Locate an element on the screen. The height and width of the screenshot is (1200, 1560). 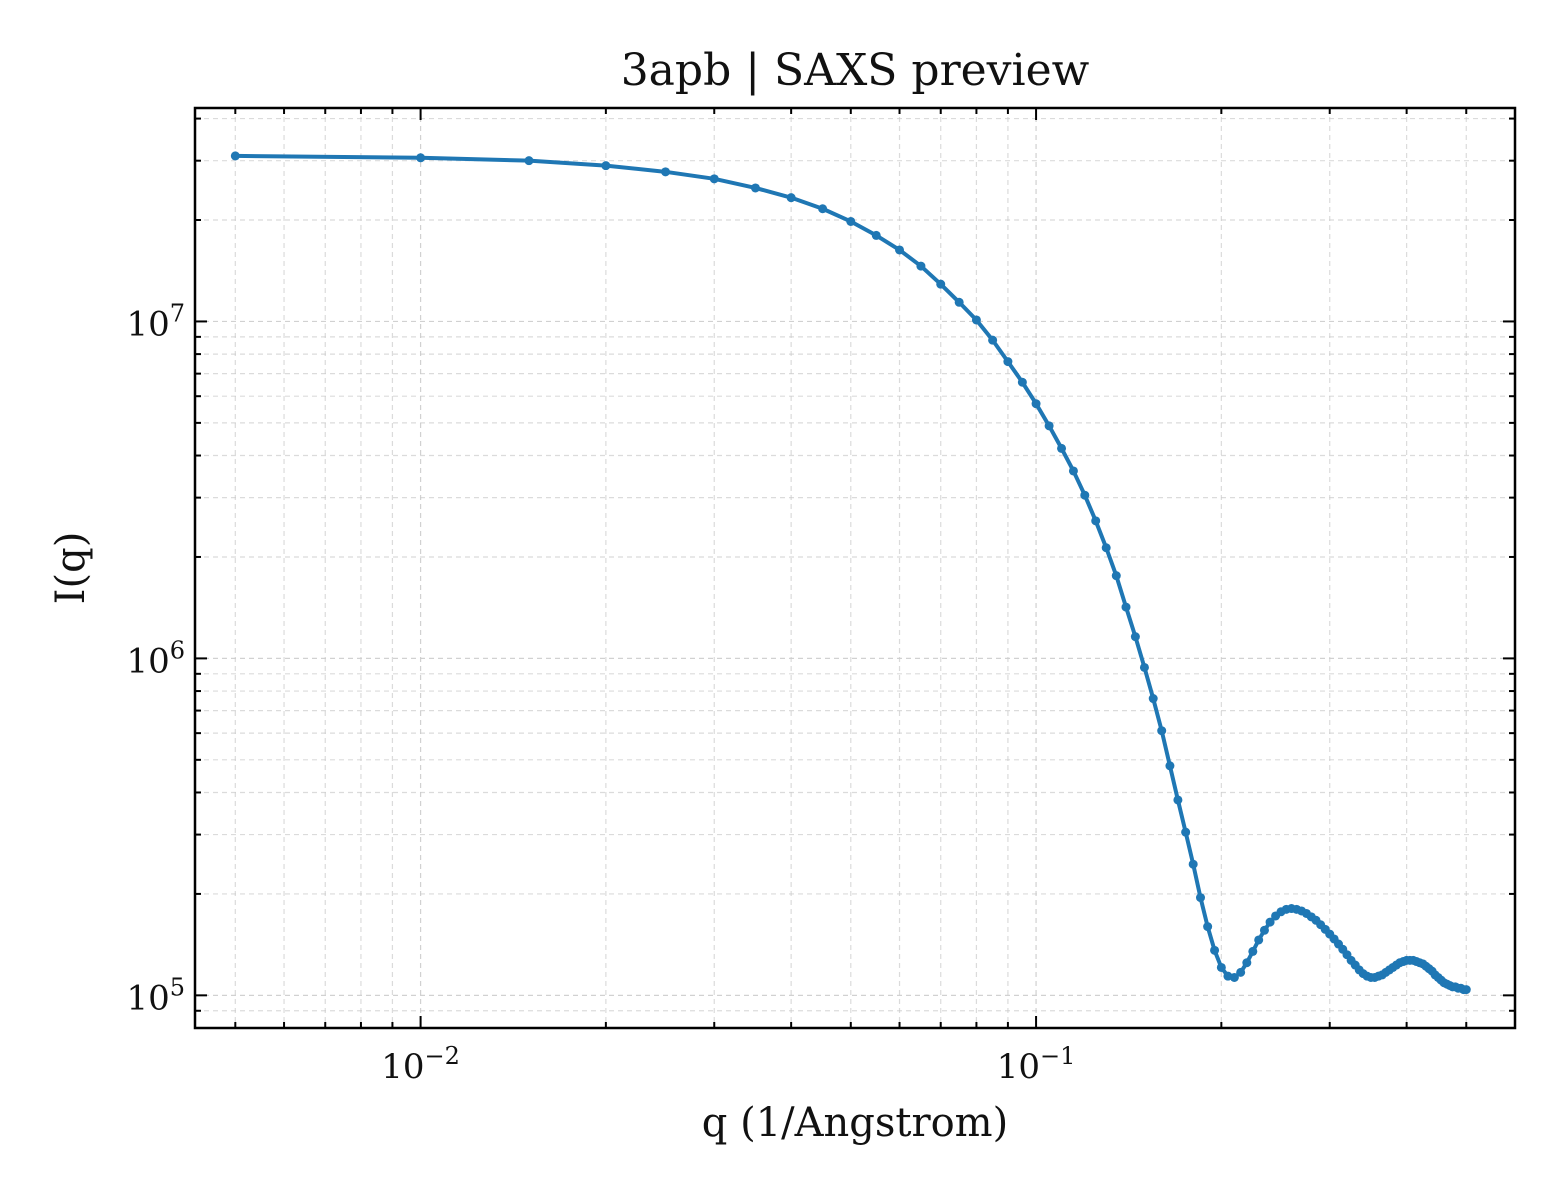
y-tick-label: 10⁵ is located at coordinates (155, 995).